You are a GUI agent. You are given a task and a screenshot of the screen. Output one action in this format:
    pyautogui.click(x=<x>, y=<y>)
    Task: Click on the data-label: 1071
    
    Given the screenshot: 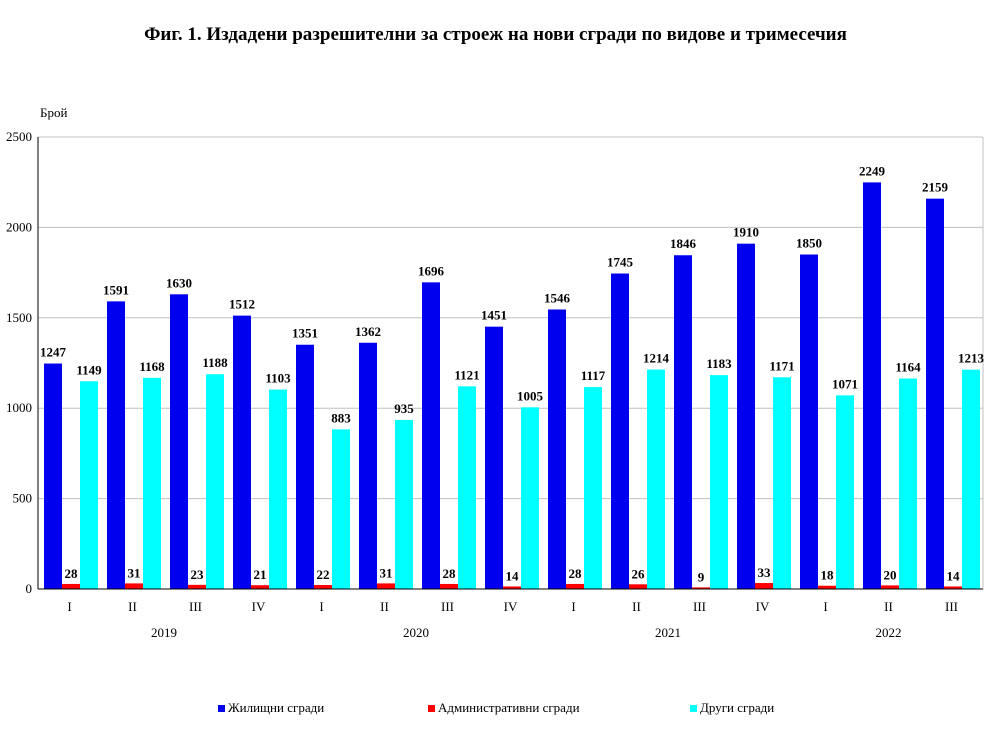 What is the action you would take?
    pyautogui.click(x=845, y=383)
    